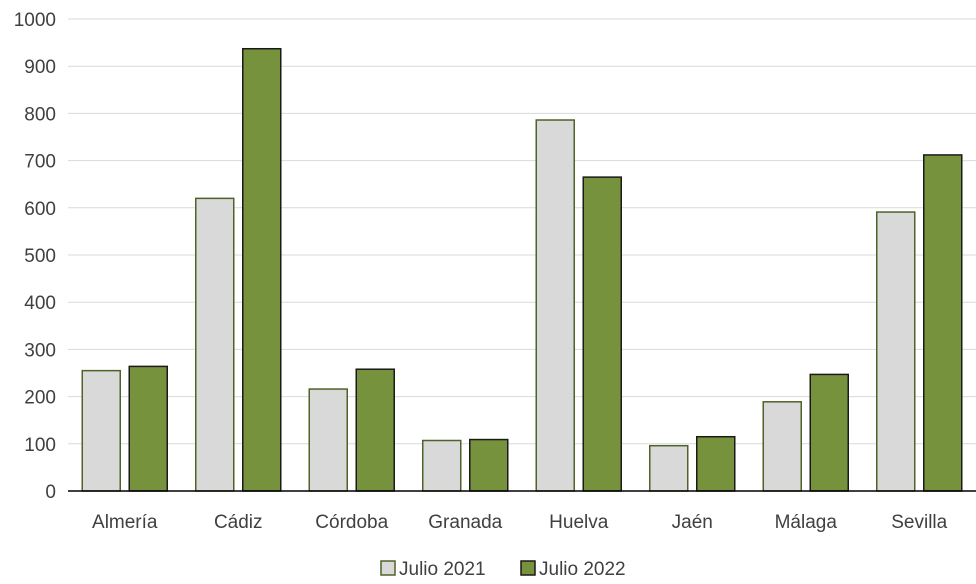 This screenshot has width=976, height=584. I want to click on x-tick-label: Granada, so click(465, 522).